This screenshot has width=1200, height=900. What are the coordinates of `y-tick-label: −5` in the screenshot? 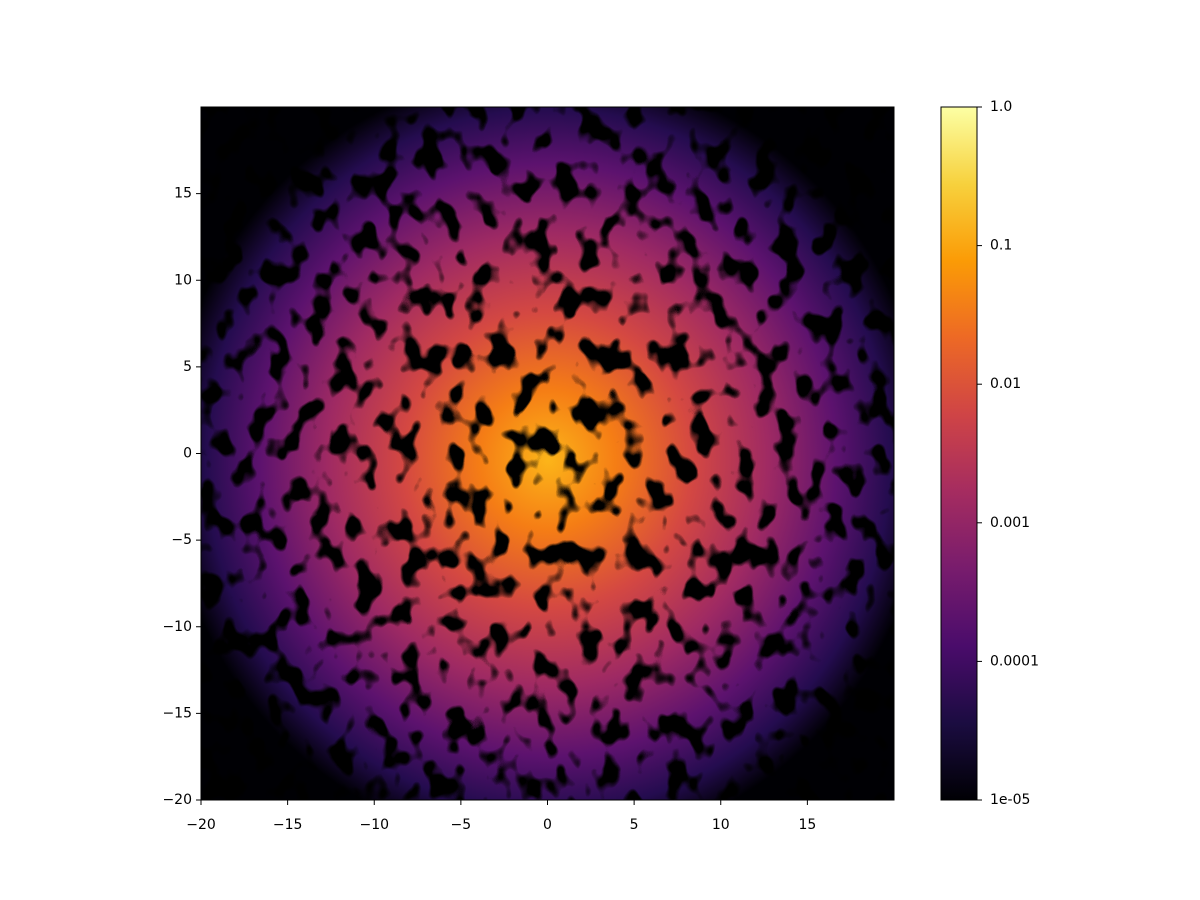 It's located at (181, 540).